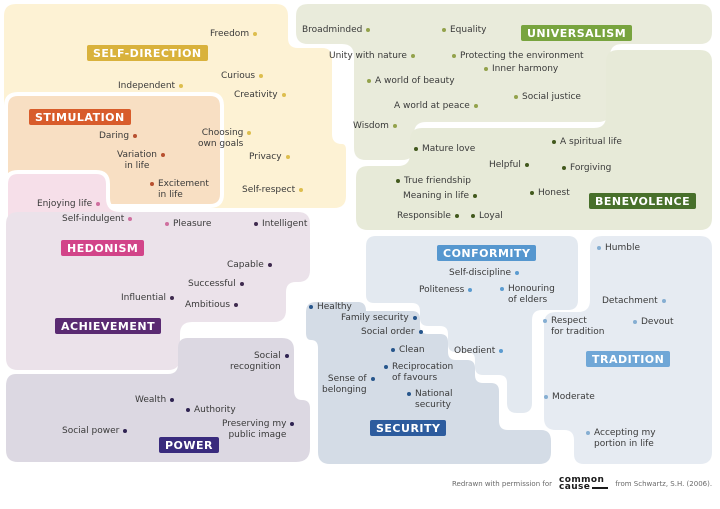 Image resolution: width=720 pixels, height=509 pixels. I want to click on value-label: Wealth, so click(151, 400).